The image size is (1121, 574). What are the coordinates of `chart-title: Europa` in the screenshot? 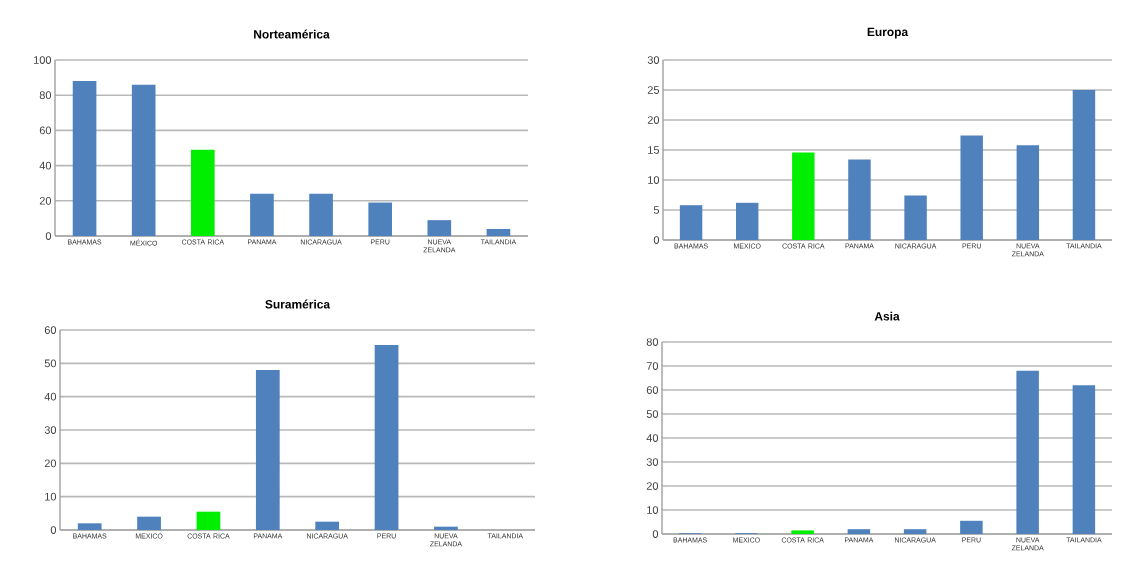 It's located at (888, 33).